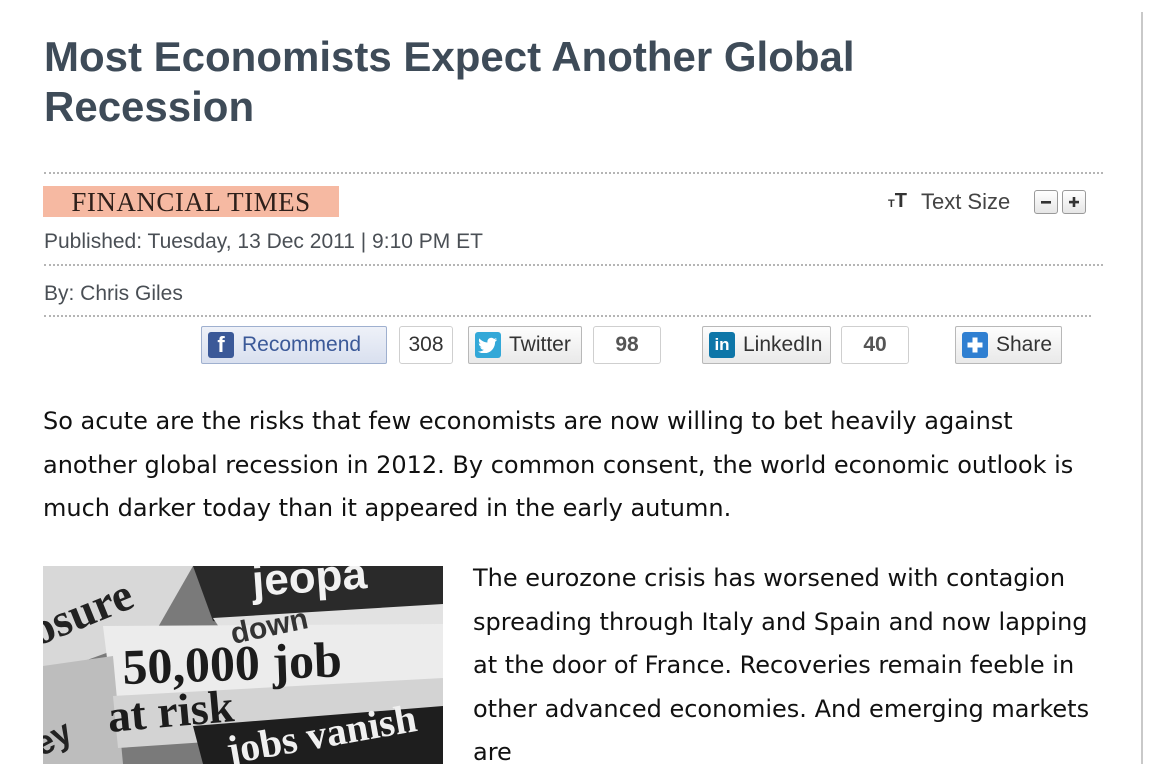  What do you see at coordinates (1024, 344) in the screenshot?
I see `share-label: Share` at bounding box center [1024, 344].